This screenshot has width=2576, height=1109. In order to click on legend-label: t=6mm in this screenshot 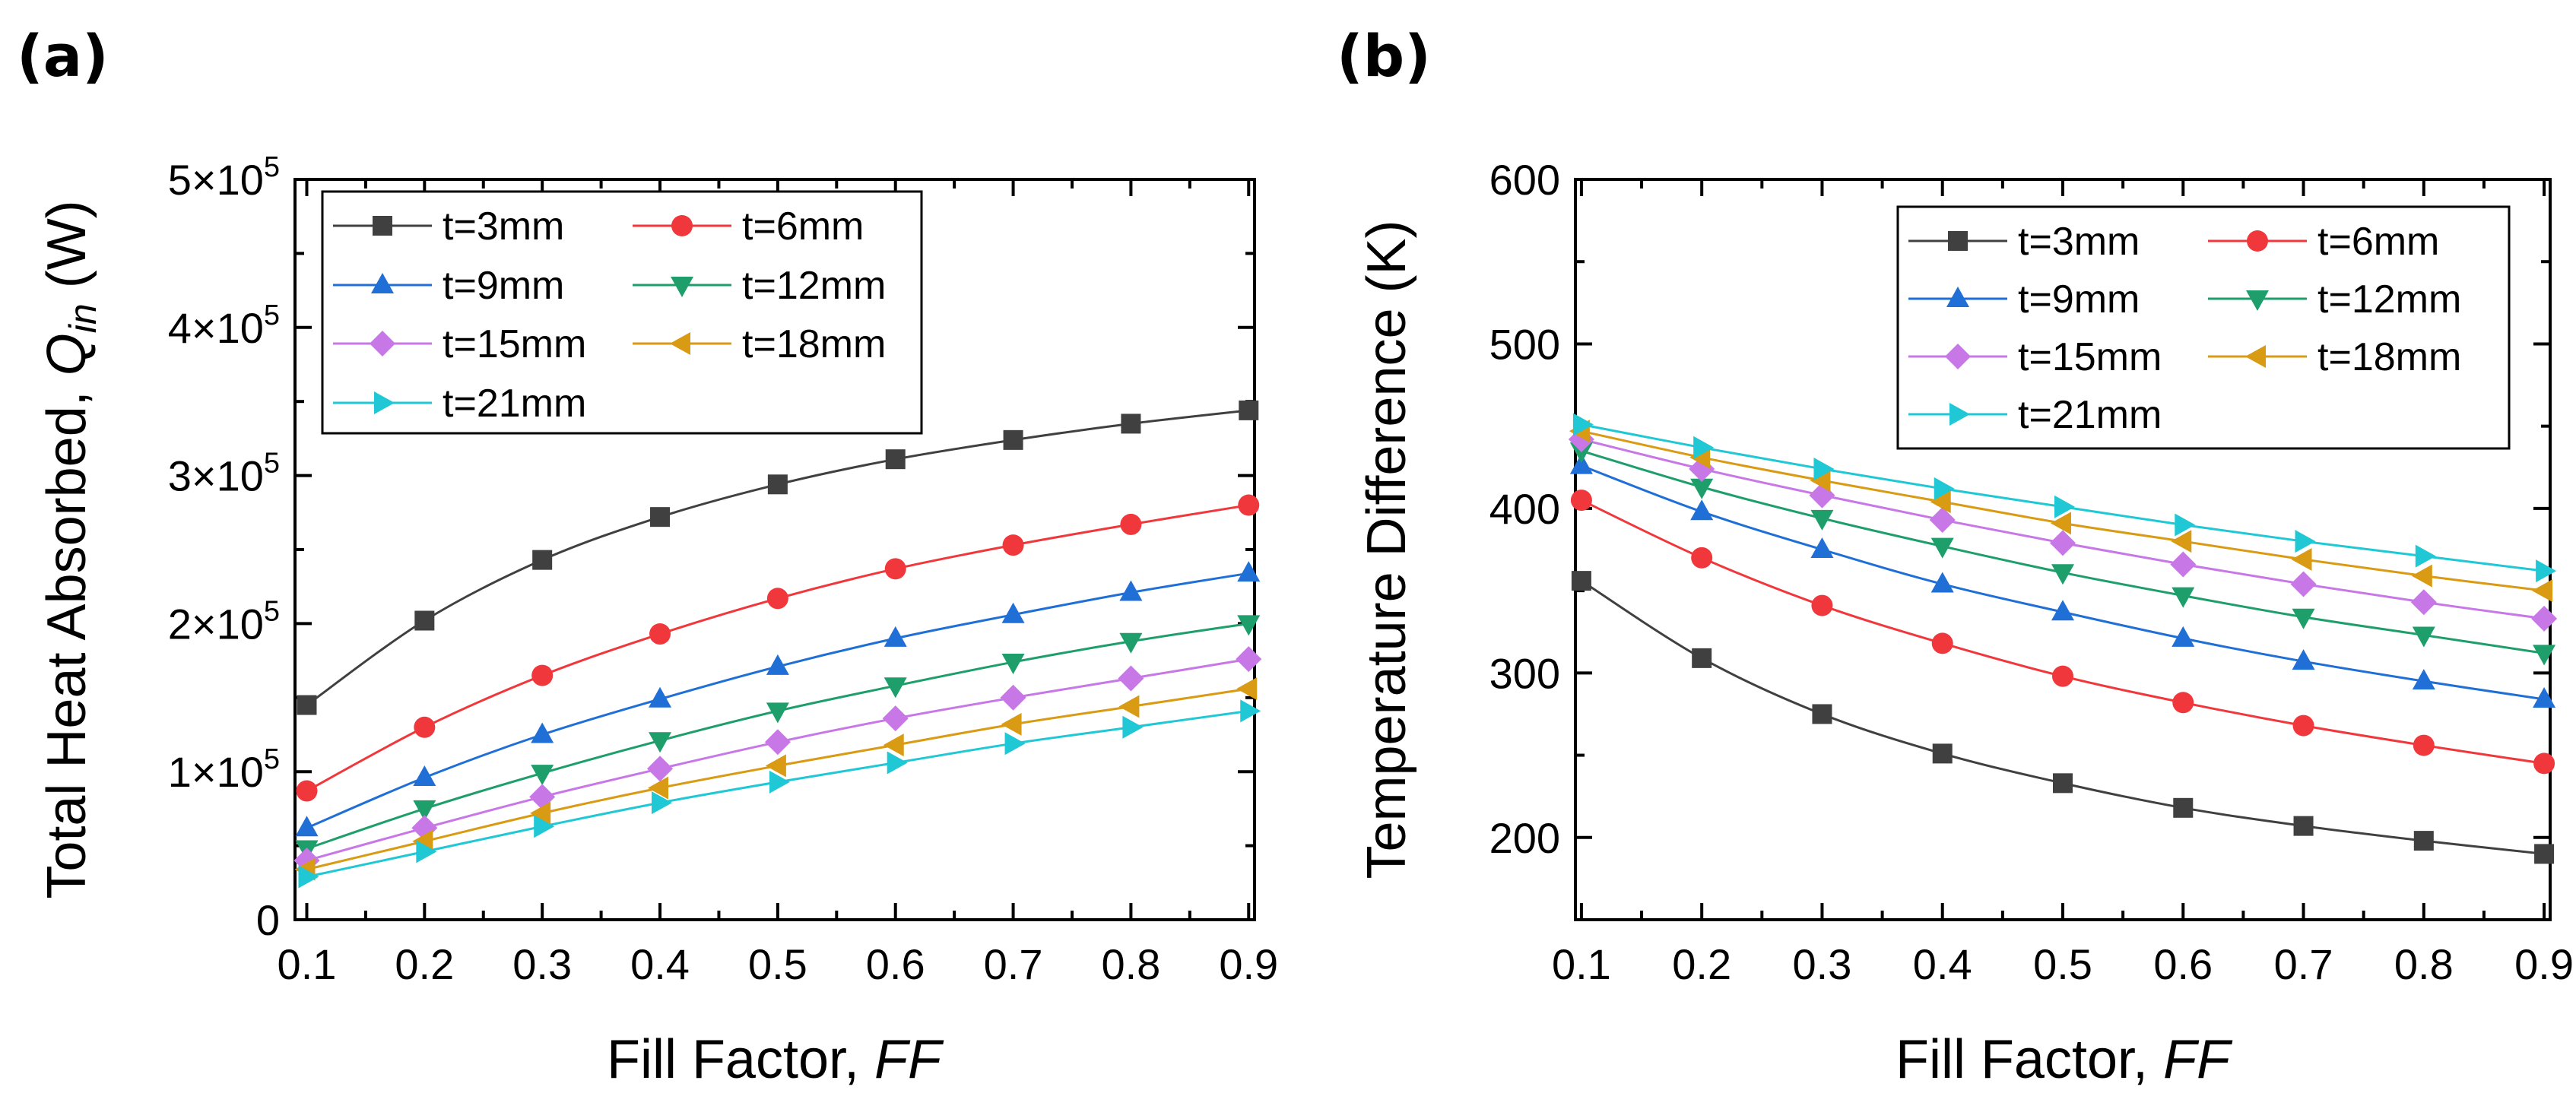, I will do `click(2378, 242)`.